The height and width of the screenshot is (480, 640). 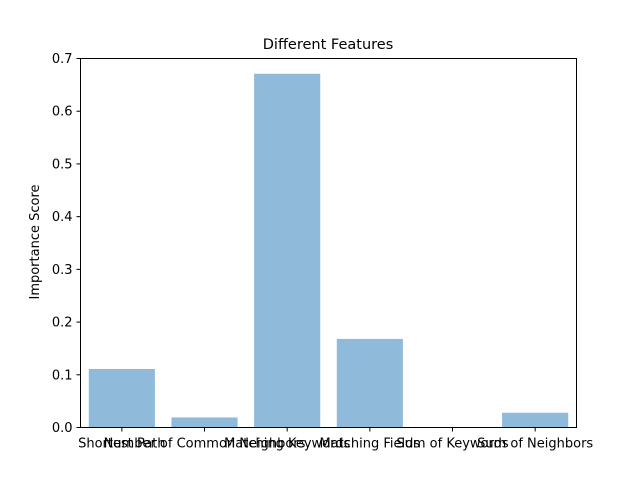 I want to click on y-axis-label: Importance Score, so click(x=35, y=241).